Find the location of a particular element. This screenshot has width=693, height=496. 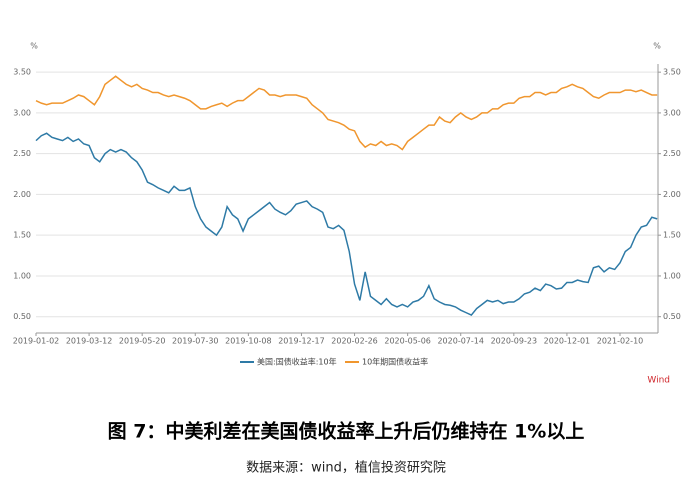

x-tick-label: 2020-12-01 is located at coordinates (567, 341).